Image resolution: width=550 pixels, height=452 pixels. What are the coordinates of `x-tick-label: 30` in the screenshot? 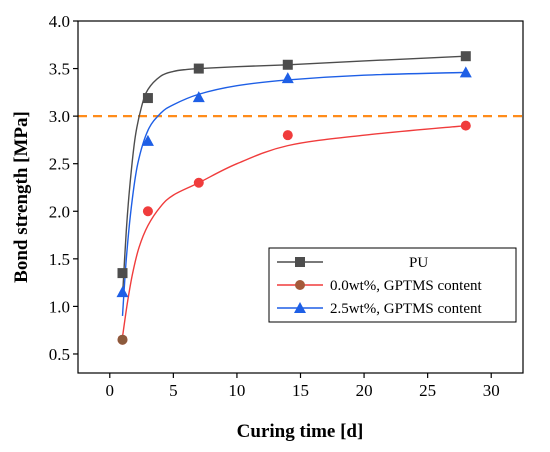 It's located at (491, 390).